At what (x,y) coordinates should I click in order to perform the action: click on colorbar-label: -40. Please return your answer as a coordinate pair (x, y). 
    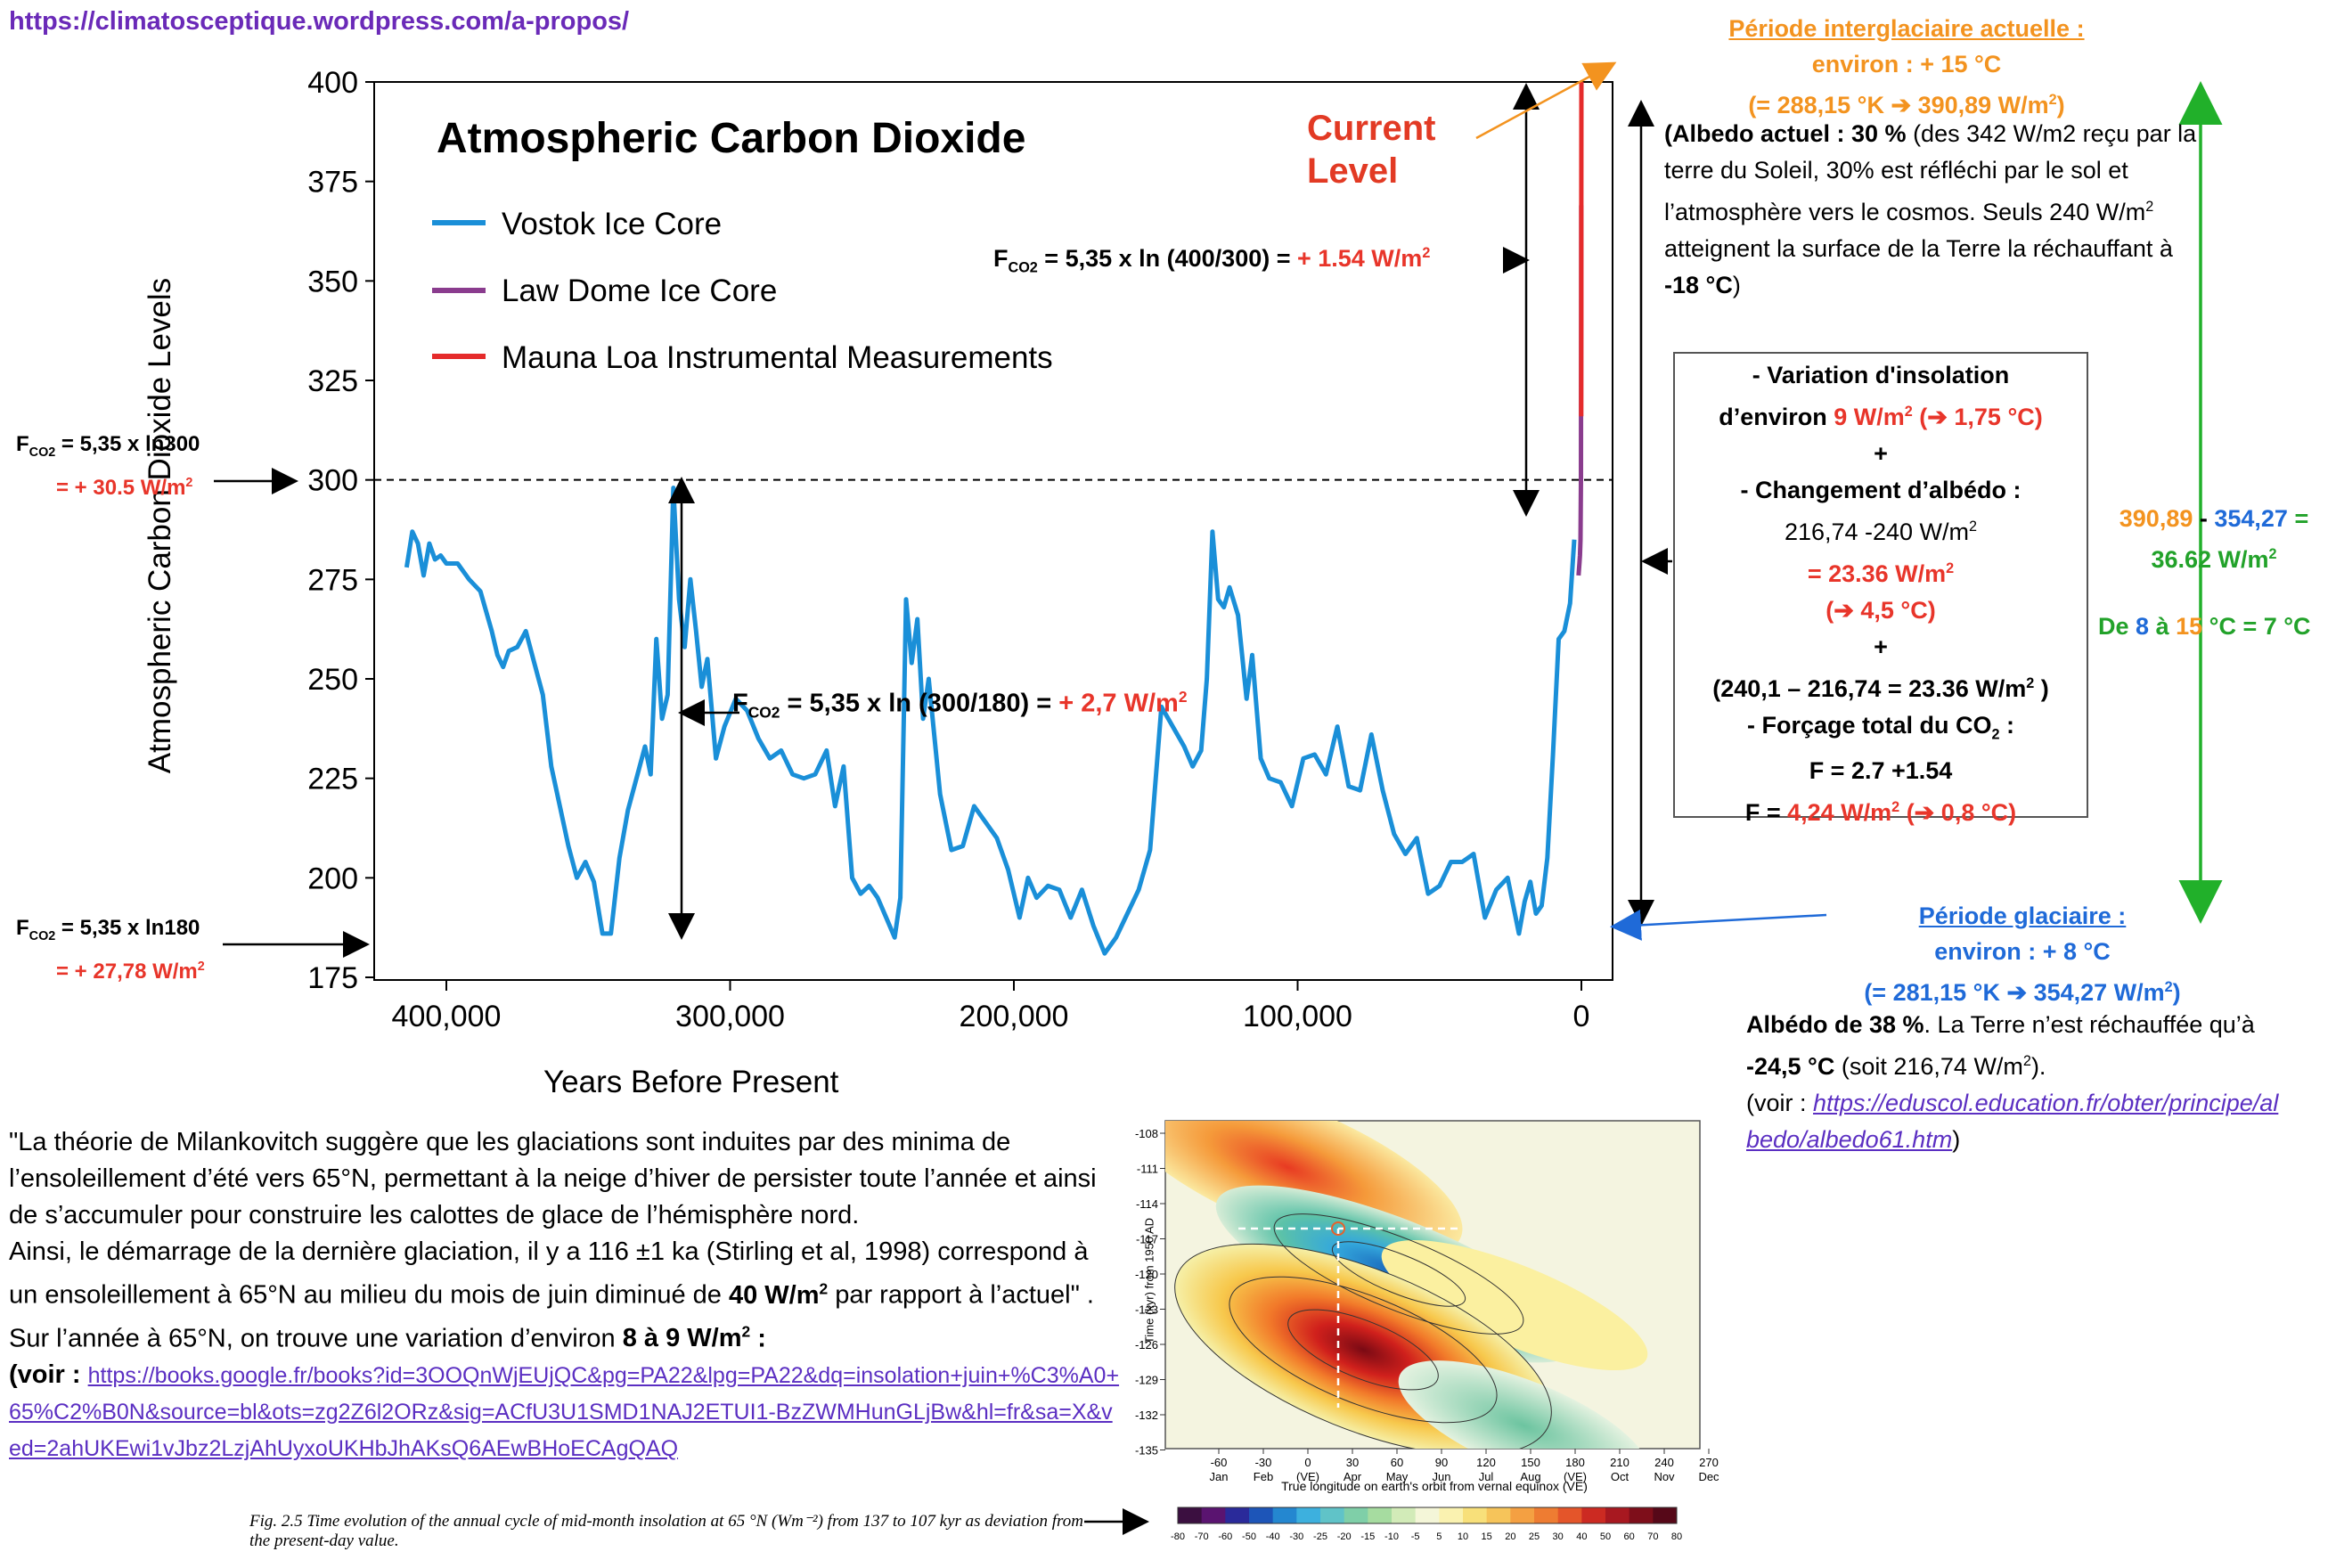
    Looking at the image, I should click on (1273, 1536).